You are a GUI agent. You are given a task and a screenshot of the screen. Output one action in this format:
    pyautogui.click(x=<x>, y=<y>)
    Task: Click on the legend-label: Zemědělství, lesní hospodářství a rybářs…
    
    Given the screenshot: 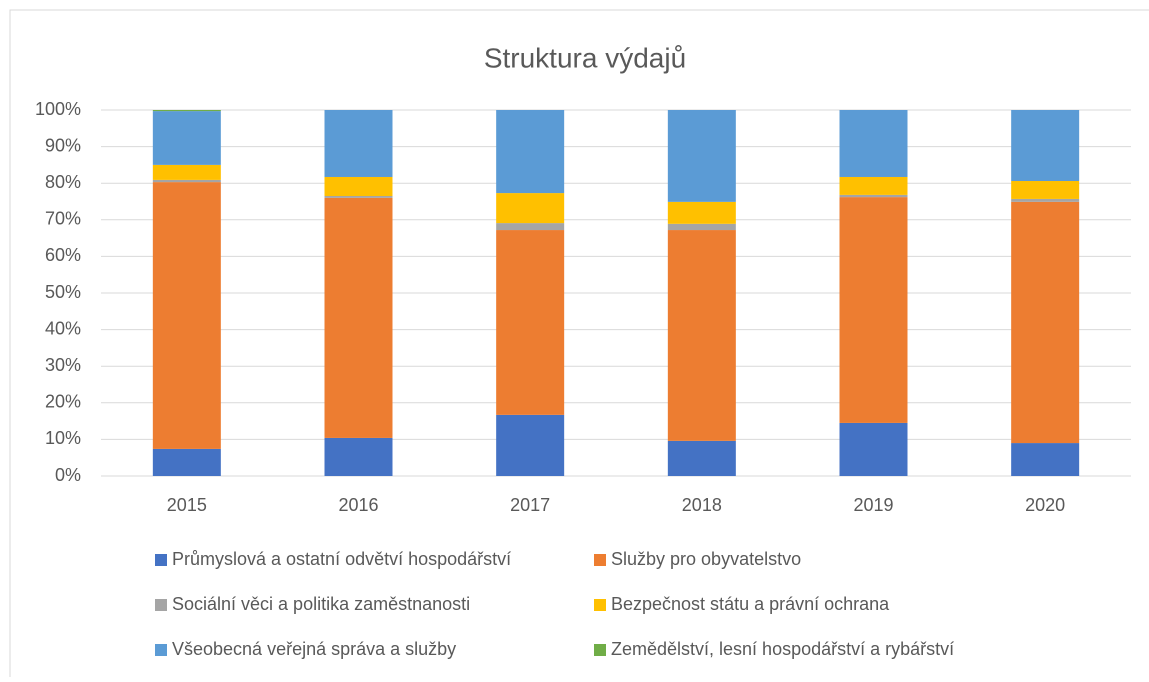 What is the action you would take?
    pyautogui.click(x=782, y=649)
    